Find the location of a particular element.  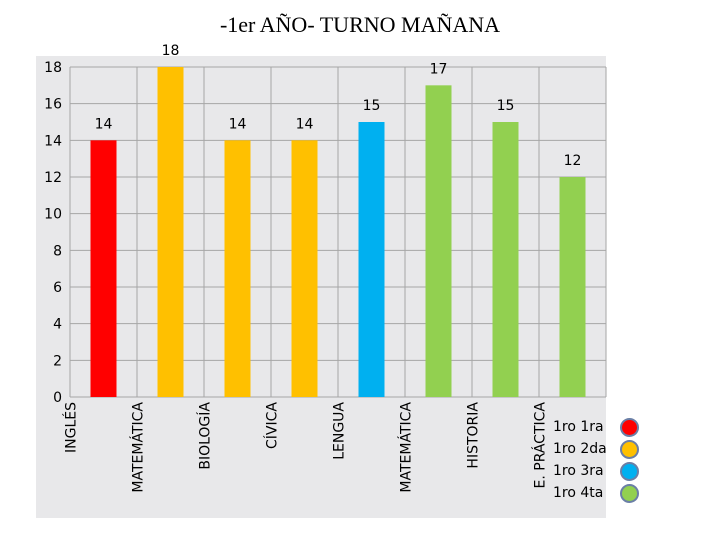

y-tick-label: 8 is located at coordinates (57, 251).